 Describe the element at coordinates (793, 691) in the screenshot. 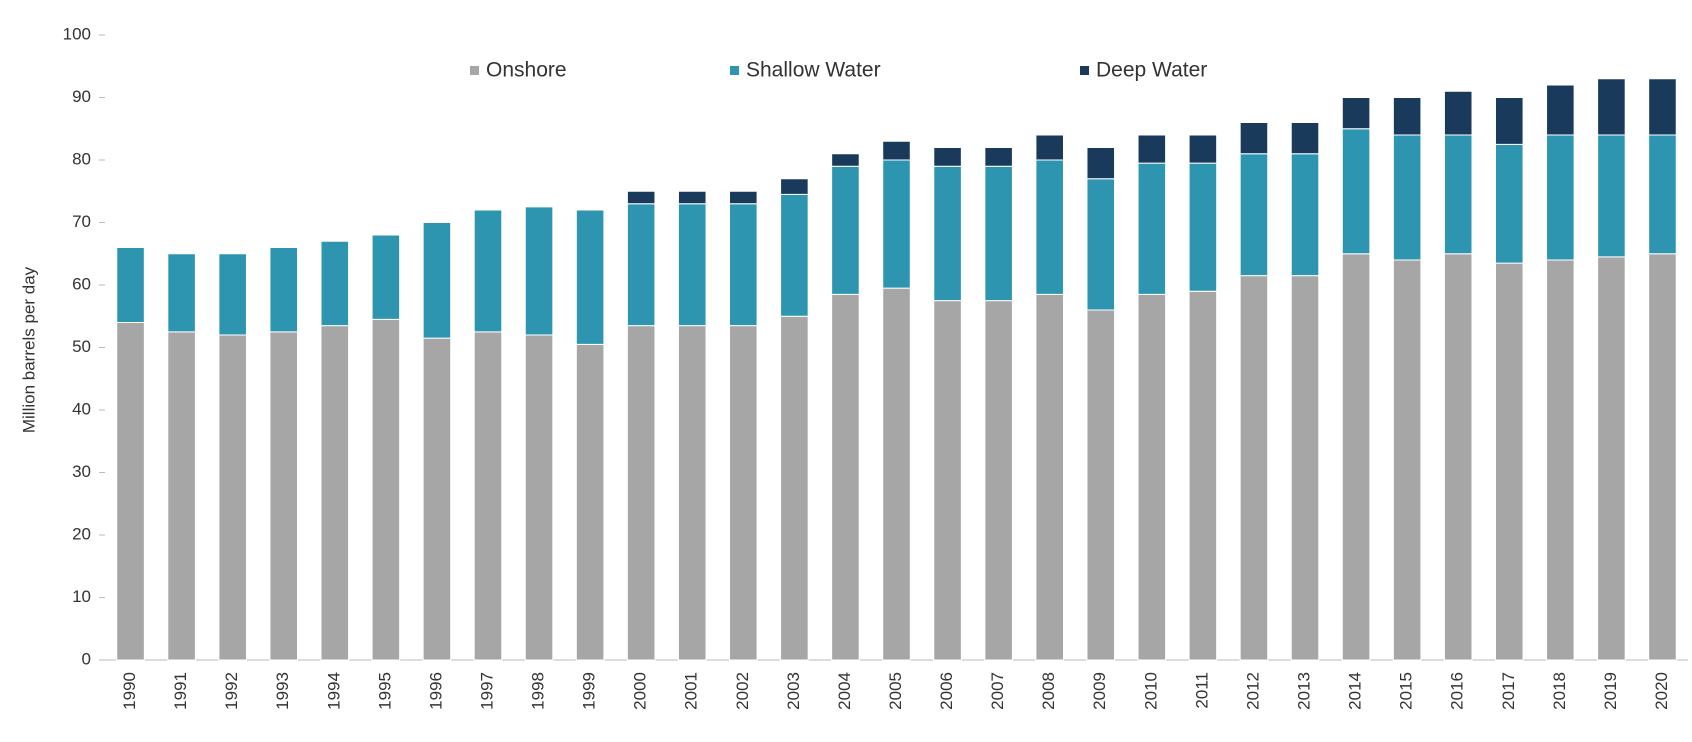

I see `x-tick-label: 2003` at that location.